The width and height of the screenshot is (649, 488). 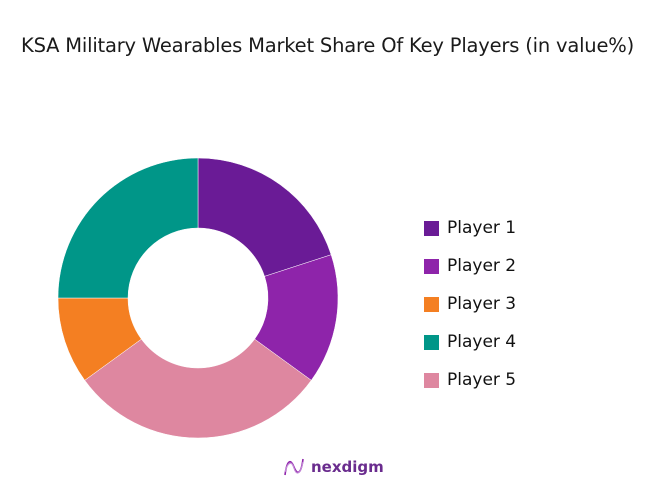 I want to click on legend-item-player-2: Player 2, so click(x=470, y=266).